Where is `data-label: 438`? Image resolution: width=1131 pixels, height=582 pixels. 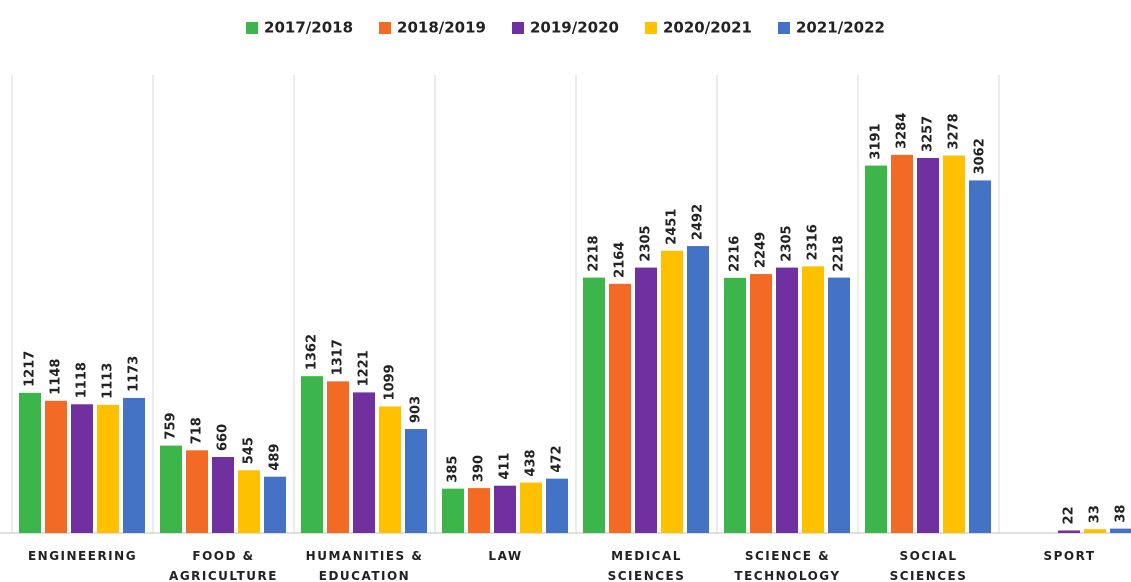
data-label: 438 is located at coordinates (531, 462).